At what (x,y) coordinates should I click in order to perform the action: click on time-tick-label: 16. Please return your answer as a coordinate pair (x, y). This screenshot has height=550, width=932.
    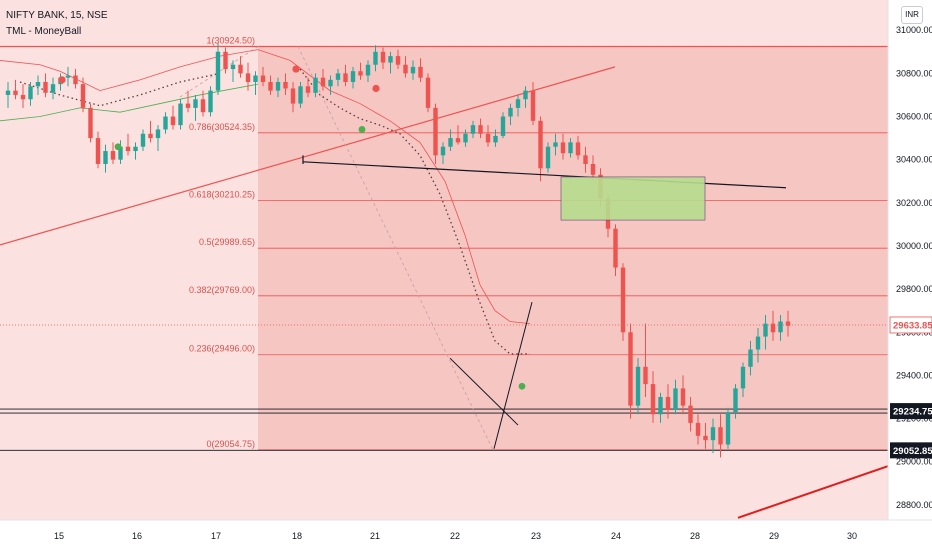
    Looking at the image, I should click on (137, 536).